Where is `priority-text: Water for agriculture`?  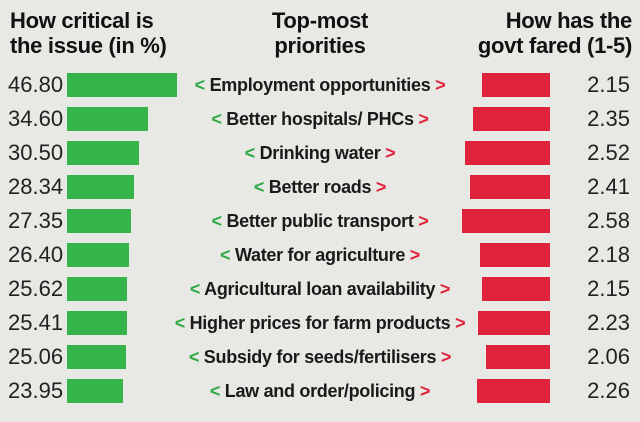 priority-text: Water for agriculture is located at coordinates (320, 255).